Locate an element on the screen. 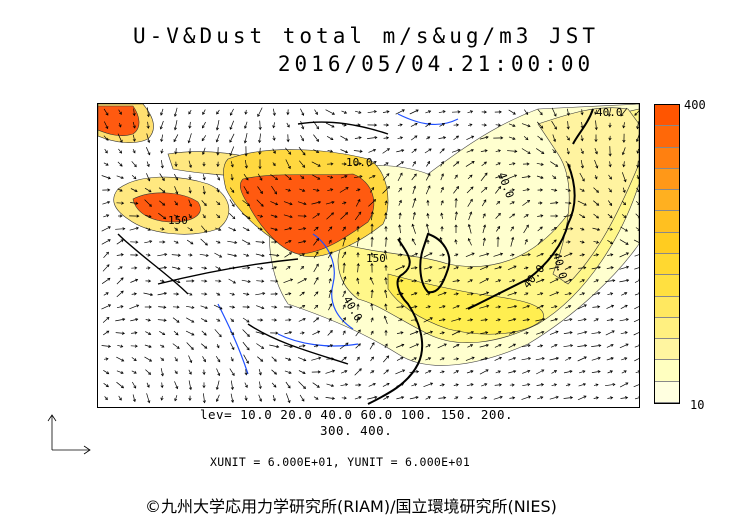  chart-title: U-V&Dust total m/s&ug/m3 JST is located at coordinates (365, 36).